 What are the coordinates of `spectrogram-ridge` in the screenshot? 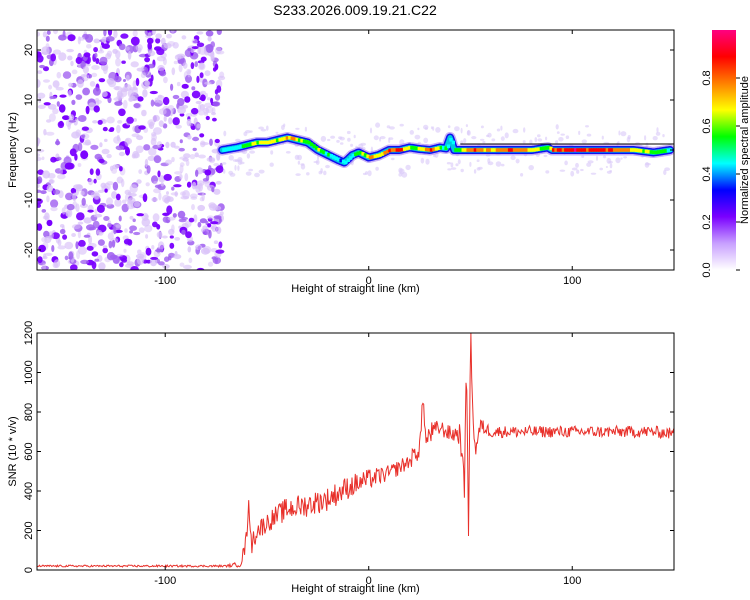 It's located at (445, 150).